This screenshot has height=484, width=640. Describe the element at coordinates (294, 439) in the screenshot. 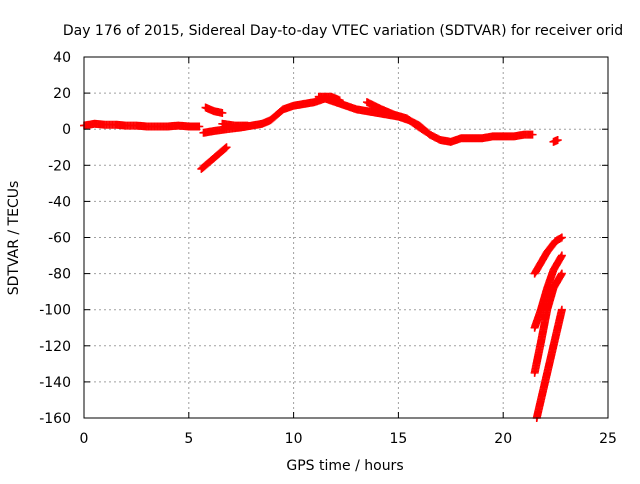

I see `x-tick-label: 10` at that location.